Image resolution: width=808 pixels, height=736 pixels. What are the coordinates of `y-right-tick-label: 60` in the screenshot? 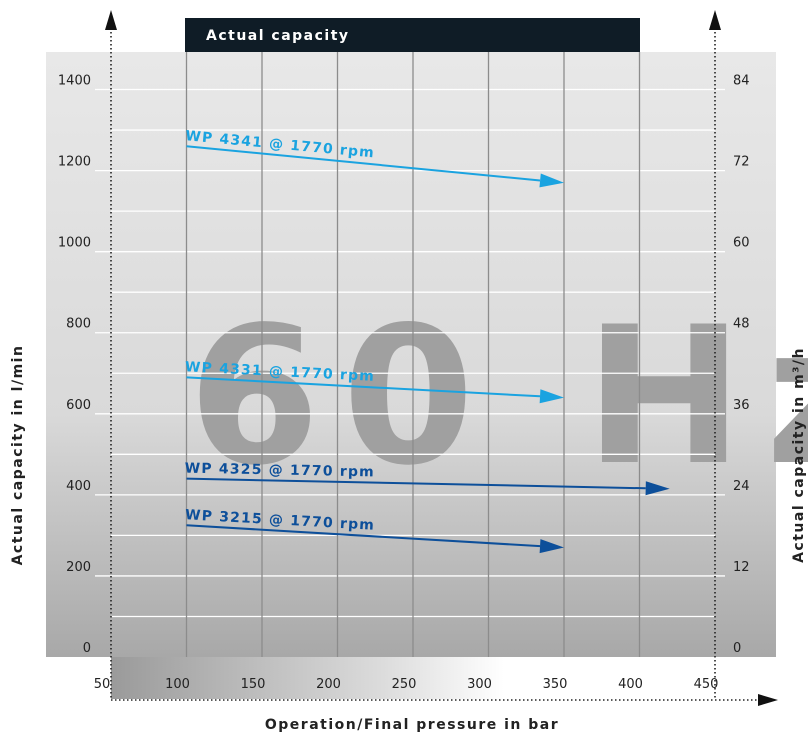 It's located at (741, 243).